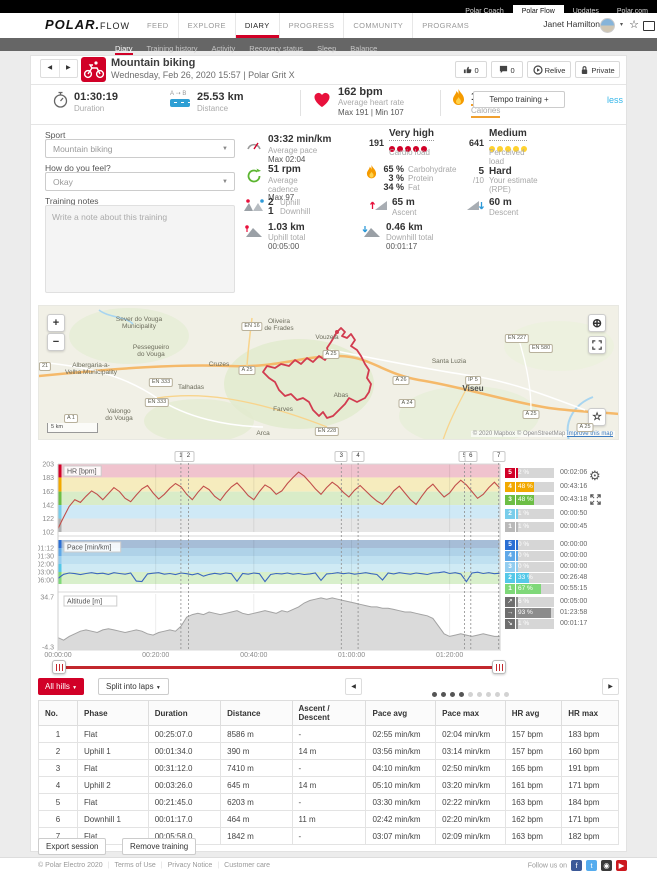  I want to click on footer-link: Terms of Use, so click(135, 865).